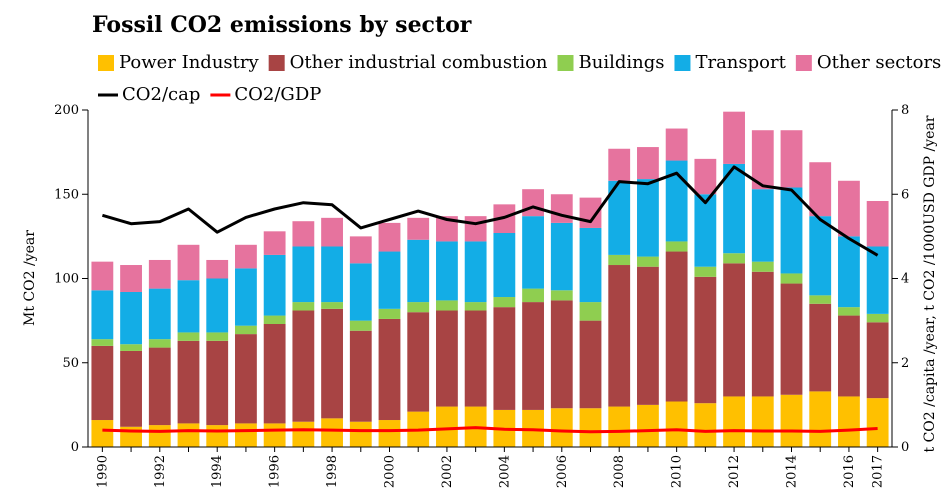  I want to click on bar-buildings-2015, so click(820, 299).